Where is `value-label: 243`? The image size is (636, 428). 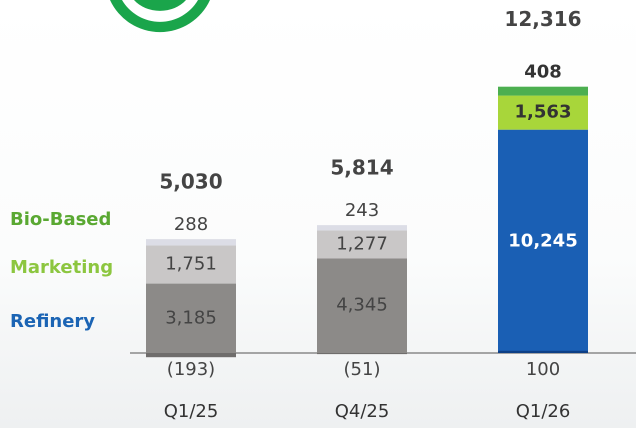
value-label: 243 is located at coordinates (362, 210).